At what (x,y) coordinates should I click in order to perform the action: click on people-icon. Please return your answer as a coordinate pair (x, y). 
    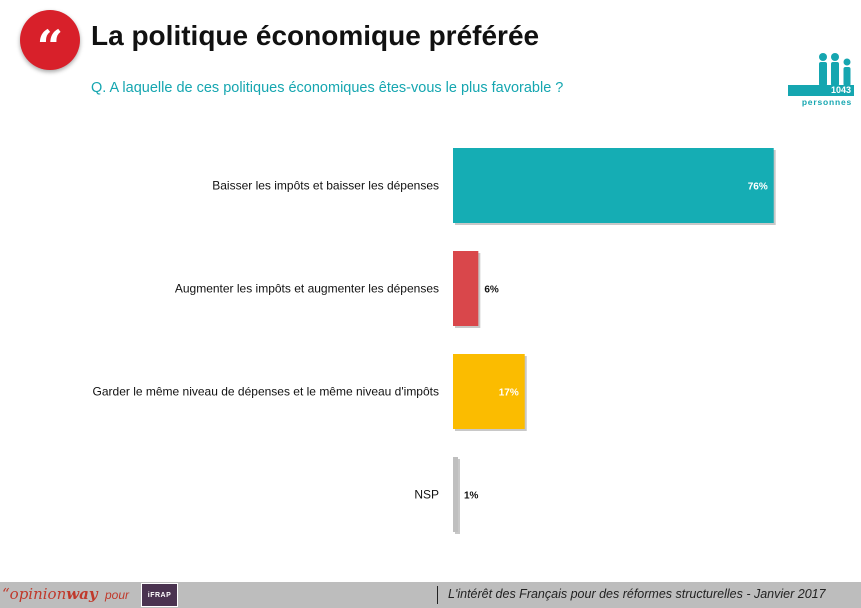
    Looking at the image, I should click on (835, 69).